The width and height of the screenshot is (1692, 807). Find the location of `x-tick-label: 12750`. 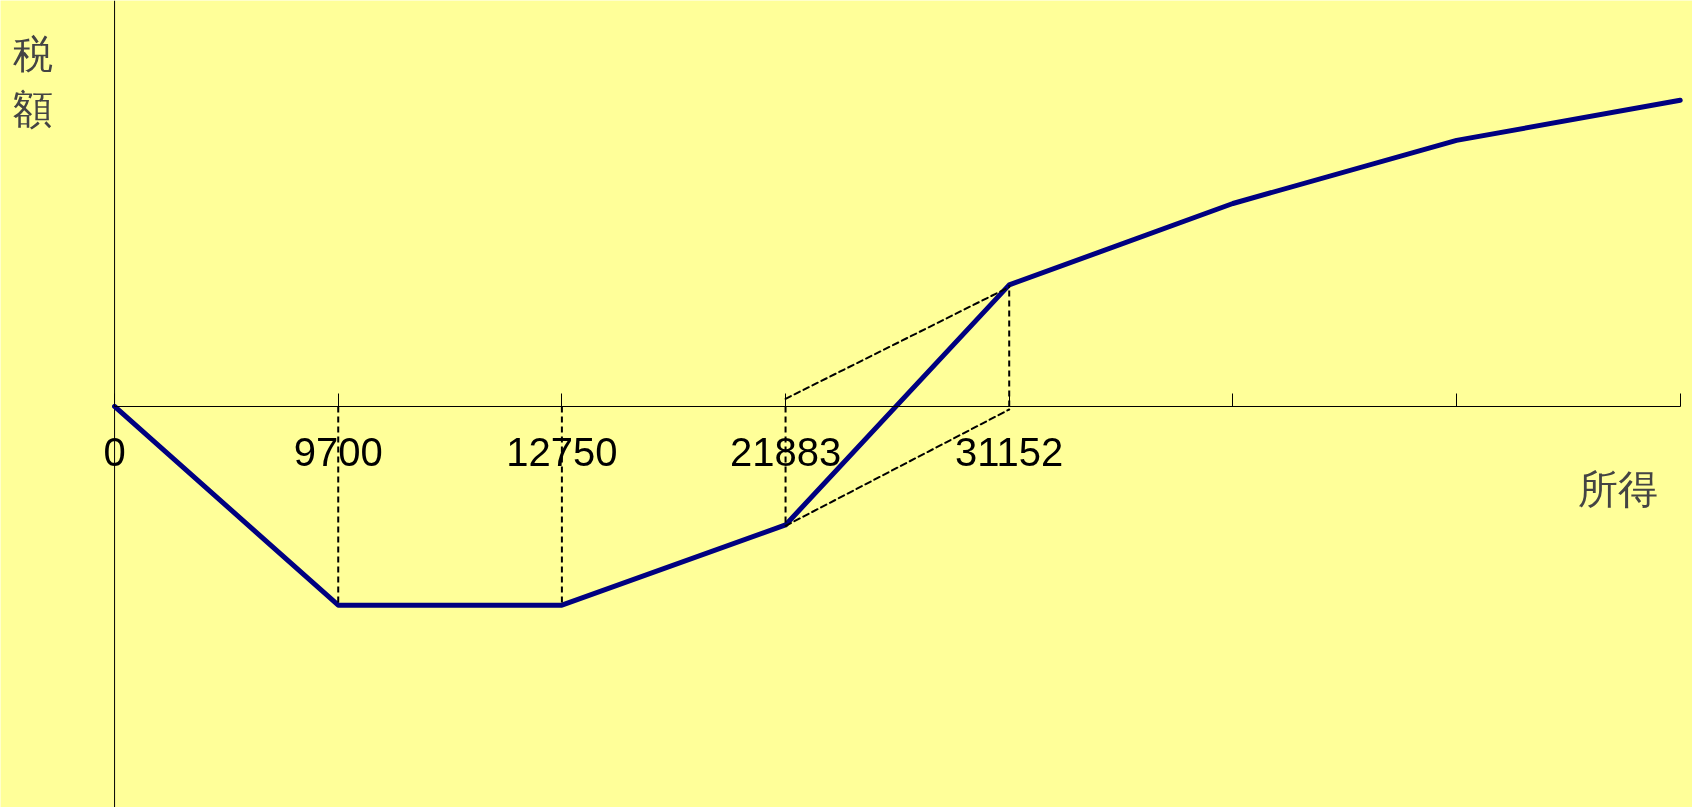

x-tick-label: 12750 is located at coordinates (562, 452).